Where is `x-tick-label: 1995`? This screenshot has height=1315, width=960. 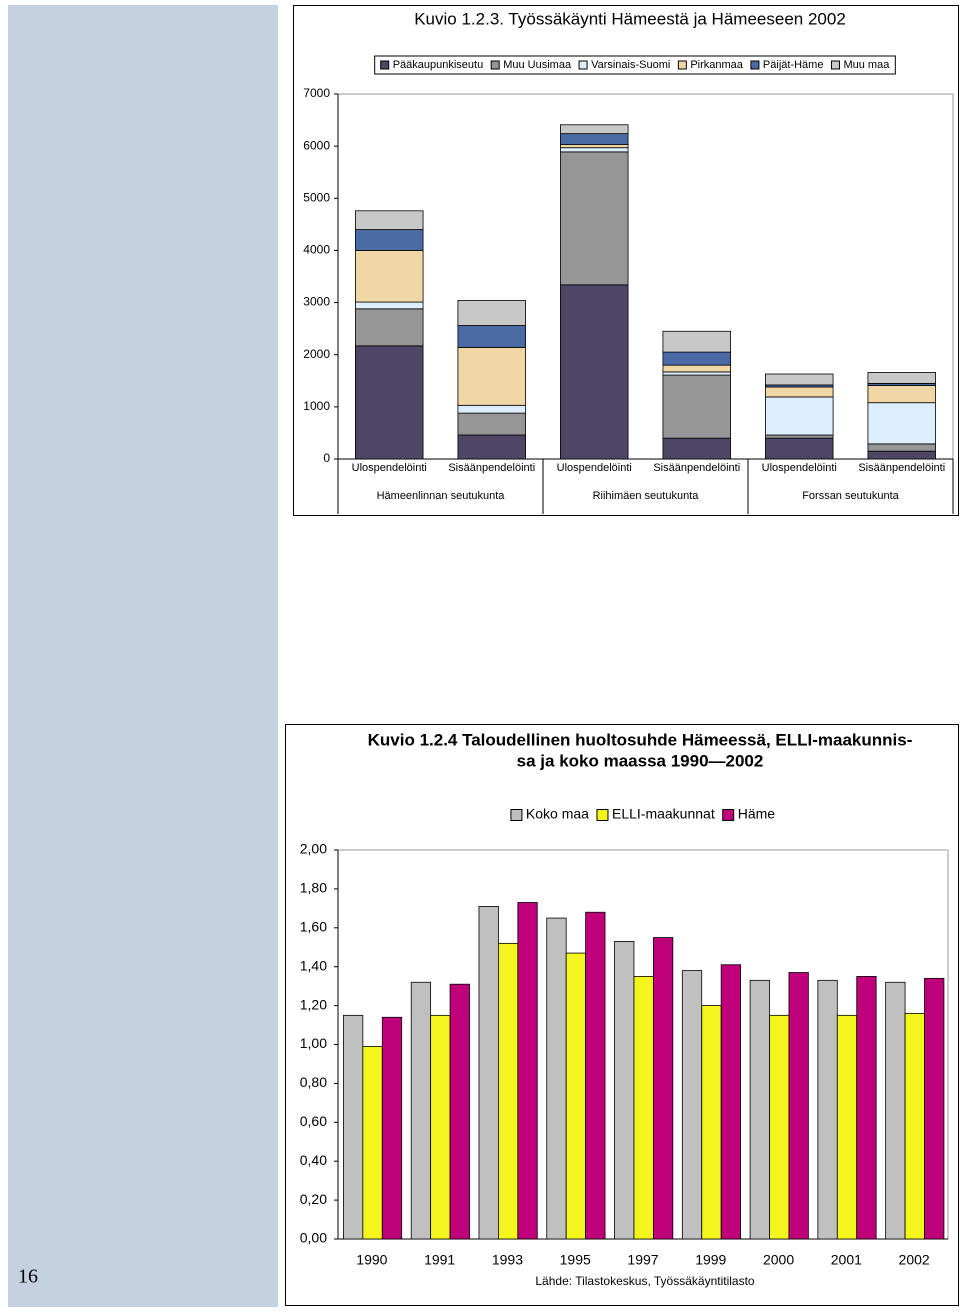 x-tick-label: 1995 is located at coordinates (575, 1260).